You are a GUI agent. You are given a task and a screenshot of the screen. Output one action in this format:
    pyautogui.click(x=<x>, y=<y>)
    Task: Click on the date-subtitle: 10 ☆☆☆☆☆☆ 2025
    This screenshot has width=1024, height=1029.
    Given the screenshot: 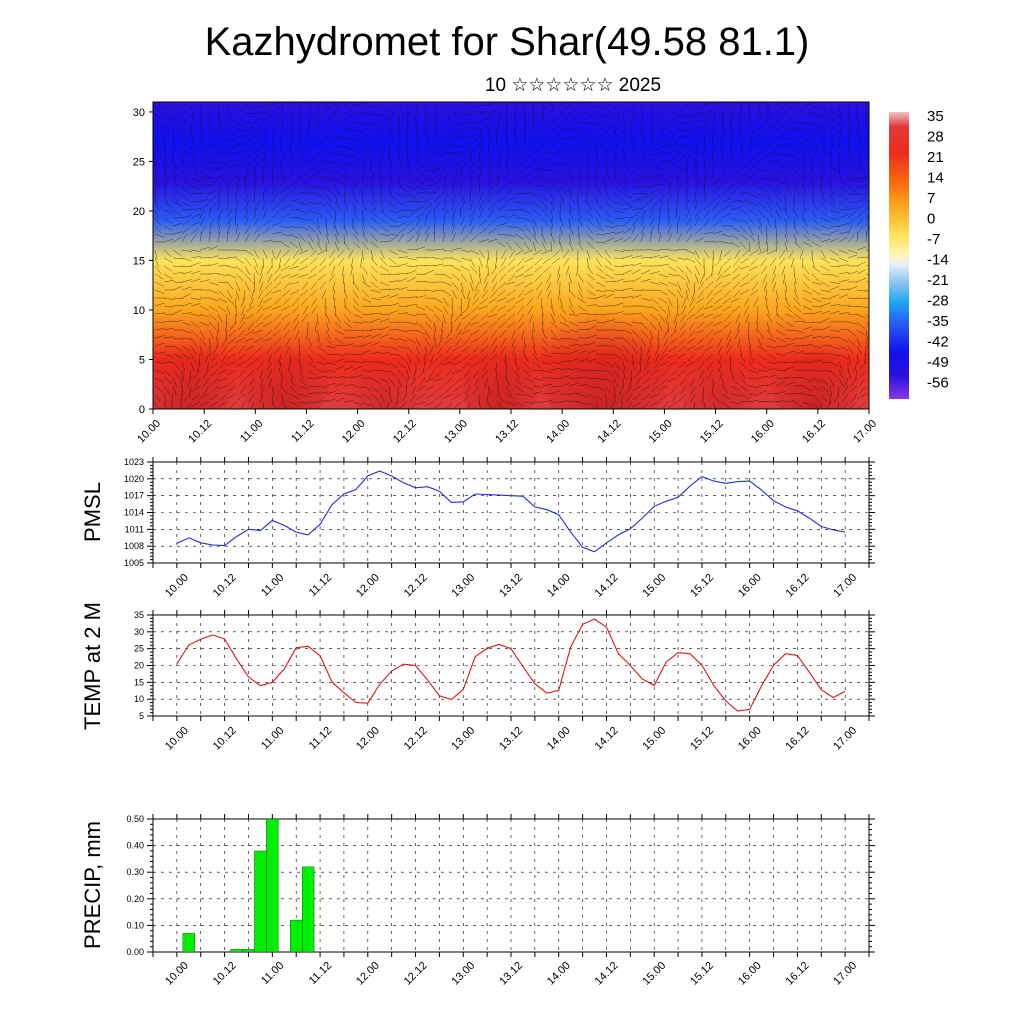 What is the action you would take?
    pyautogui.click(x=573, y=85)
    